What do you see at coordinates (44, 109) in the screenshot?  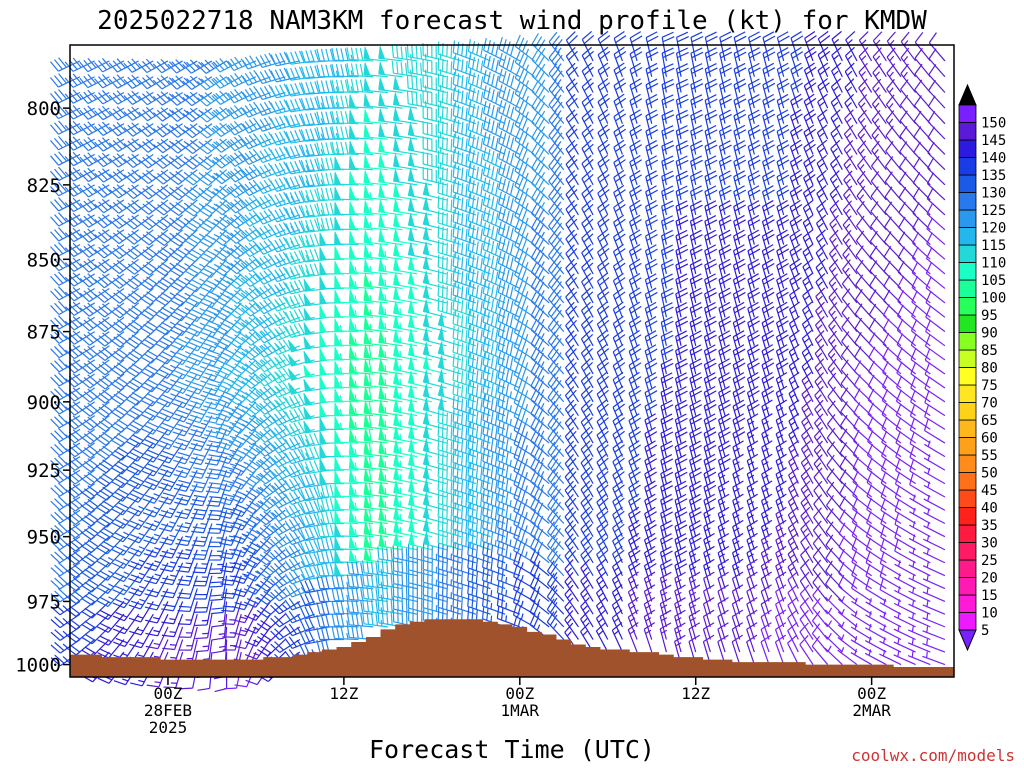 I see `y-tick-label: 800` at bounding box center [44, 109].